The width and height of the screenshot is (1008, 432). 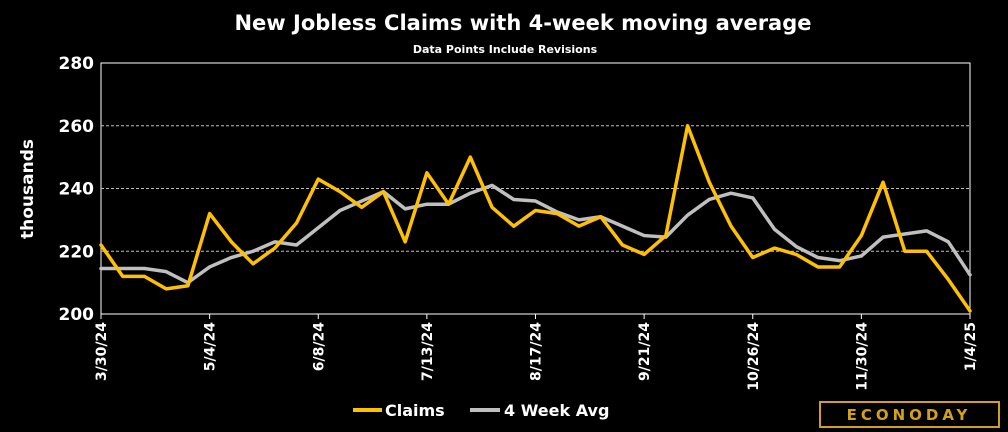 I want to click on y-tick-label: 200, so click(x=77, y=315).